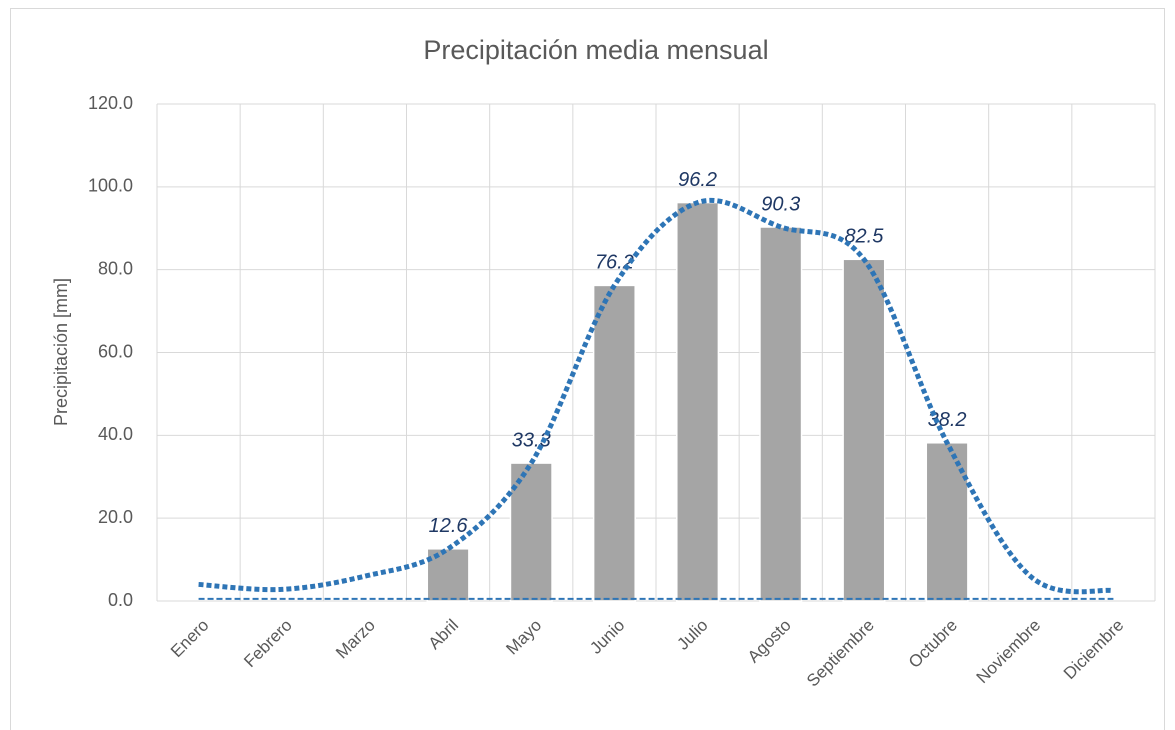  Describe the element at coordinates (110, 186) in the screenshot. I see `y-tick-label: 100.0` at that location.